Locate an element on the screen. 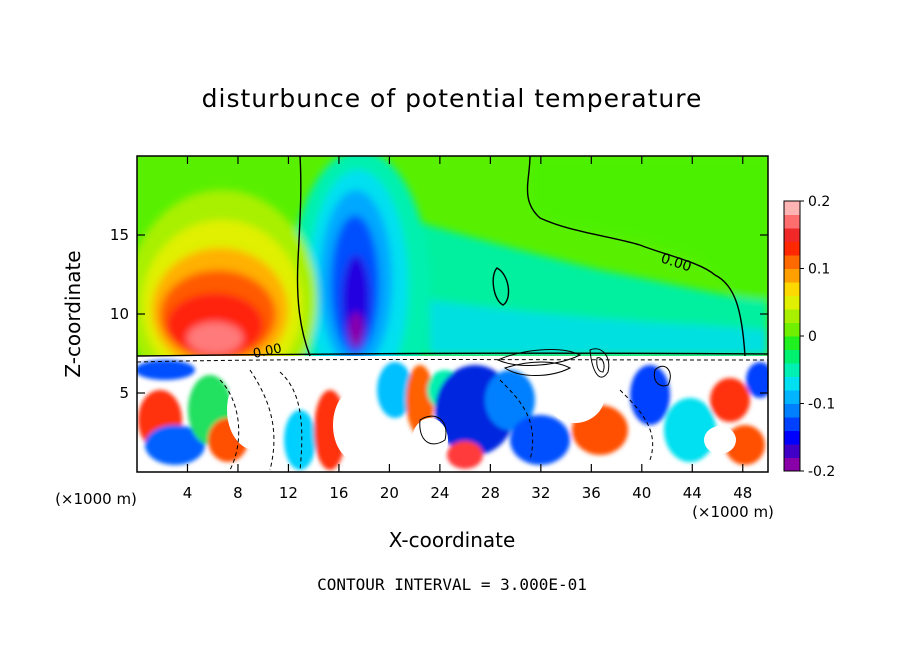  y-axis-label: Z-coordinate is located at coordinates (73, 313).